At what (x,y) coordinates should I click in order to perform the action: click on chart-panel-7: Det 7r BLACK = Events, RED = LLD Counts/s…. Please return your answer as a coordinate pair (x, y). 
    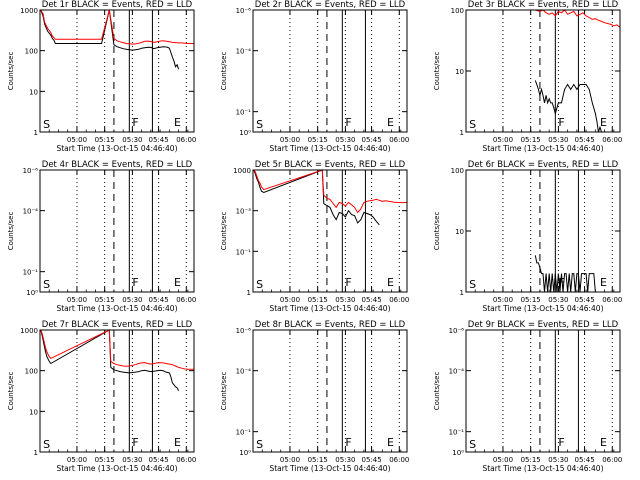
    Looking at the image, I should click on (101, 396).